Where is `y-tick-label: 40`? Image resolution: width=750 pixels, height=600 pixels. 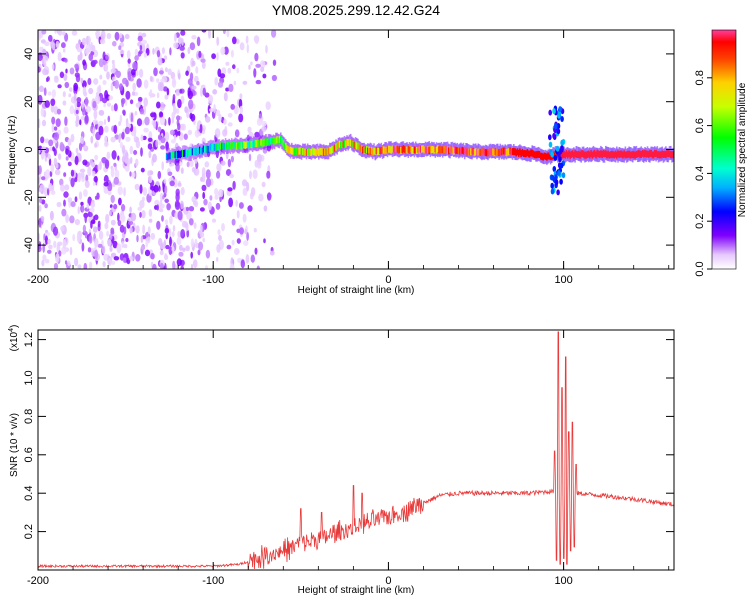 y-tick-label: 40 is located at coordinates (29, 54).